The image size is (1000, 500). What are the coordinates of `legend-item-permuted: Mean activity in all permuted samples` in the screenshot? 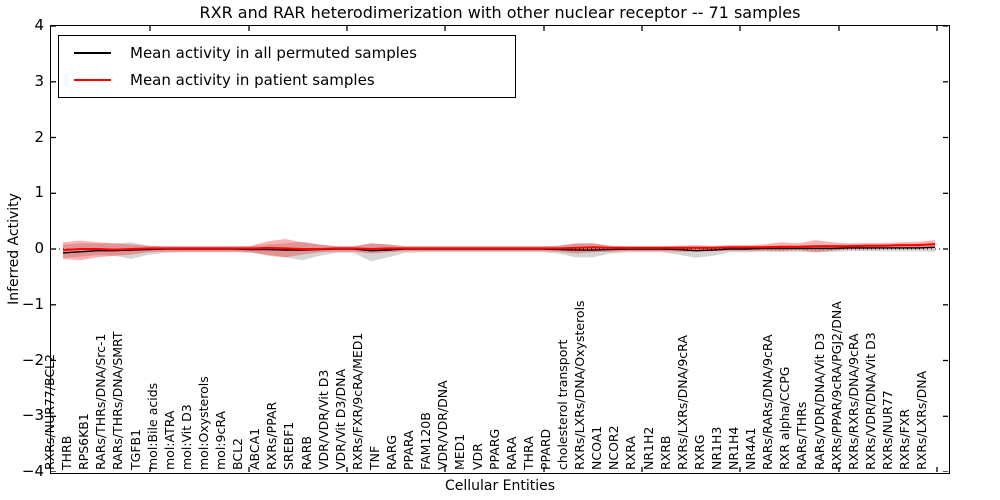 It's located at (287, 52).